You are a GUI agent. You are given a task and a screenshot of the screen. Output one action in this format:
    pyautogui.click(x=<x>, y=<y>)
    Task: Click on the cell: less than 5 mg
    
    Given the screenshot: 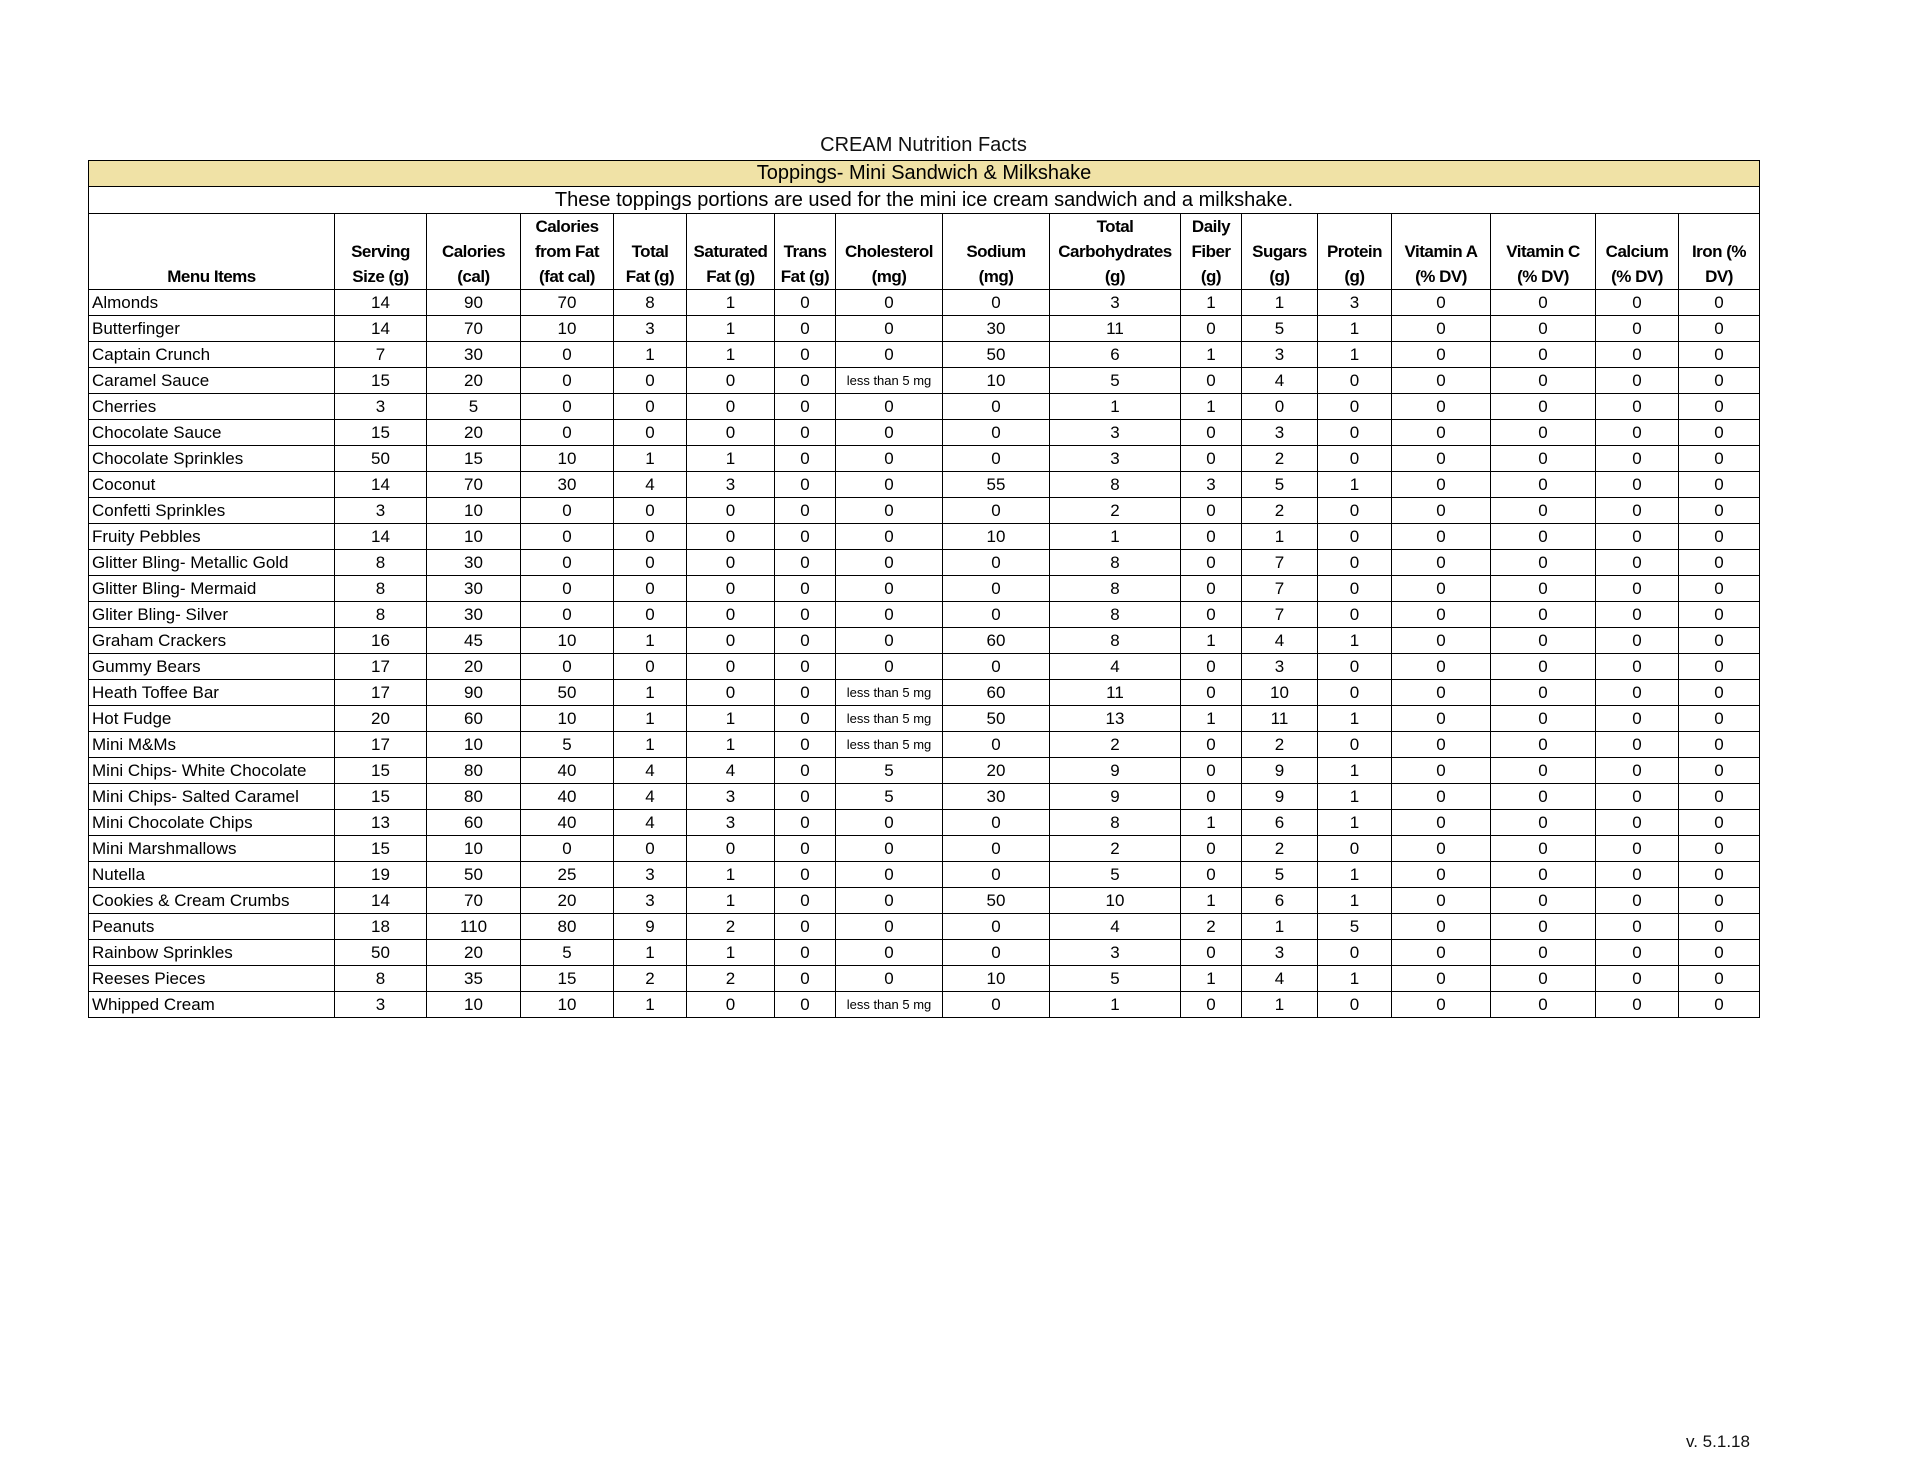 What is the action you would take?
    pyautogui.click(x=889, y=380)
    